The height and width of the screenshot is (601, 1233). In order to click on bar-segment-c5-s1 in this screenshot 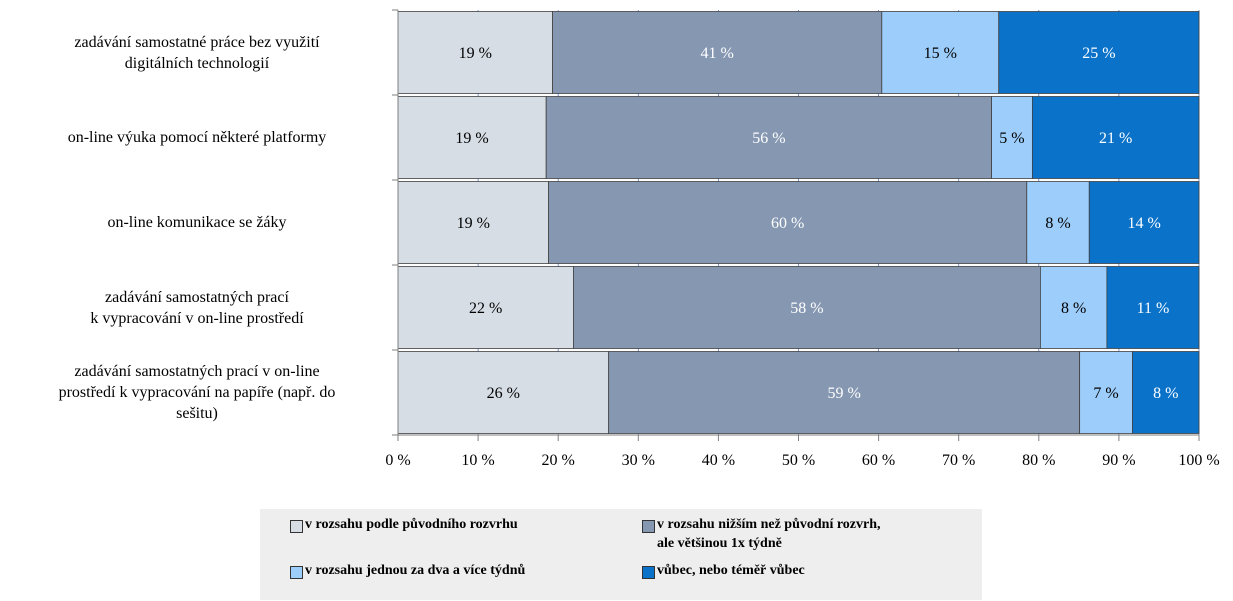, I will do `click(503, 392)`.